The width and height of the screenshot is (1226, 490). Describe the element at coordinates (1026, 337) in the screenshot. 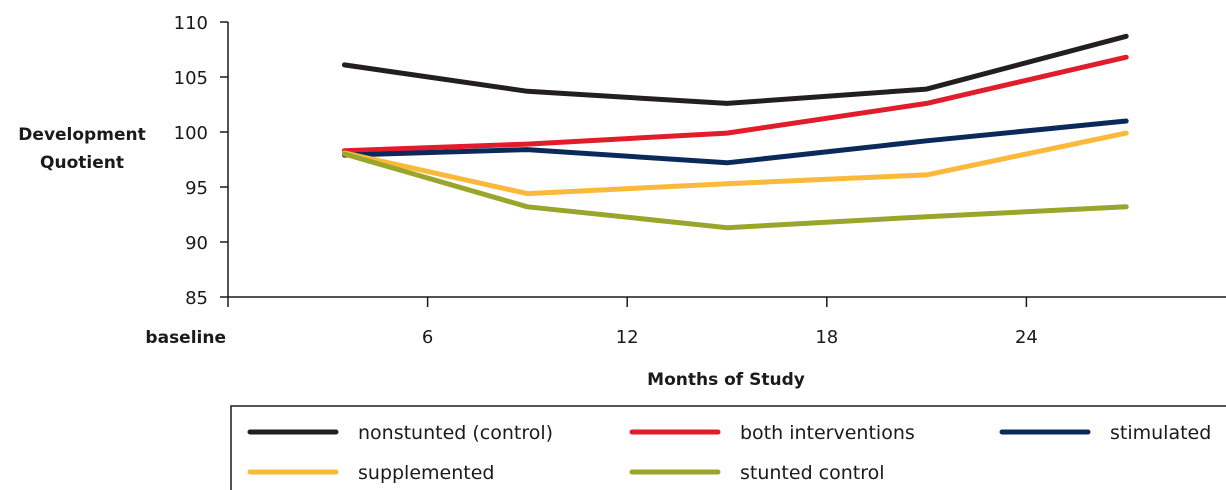

I see `x-tick-label: 24` at that location.